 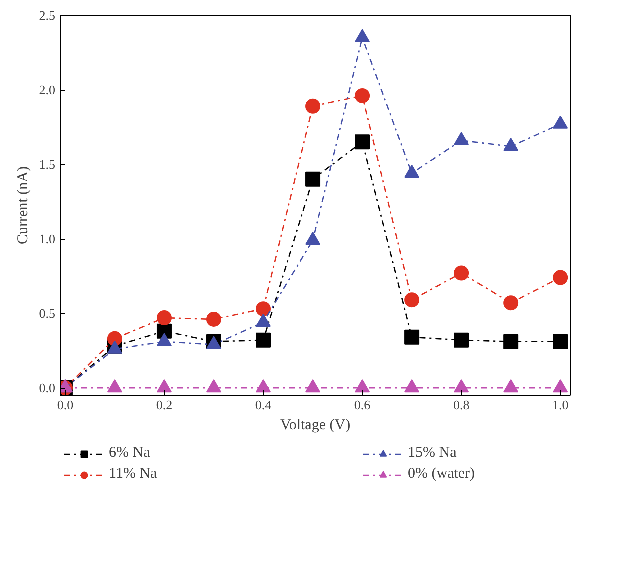 I want to click on y-axis-title: Current (nA), so click(x=23, y=205).